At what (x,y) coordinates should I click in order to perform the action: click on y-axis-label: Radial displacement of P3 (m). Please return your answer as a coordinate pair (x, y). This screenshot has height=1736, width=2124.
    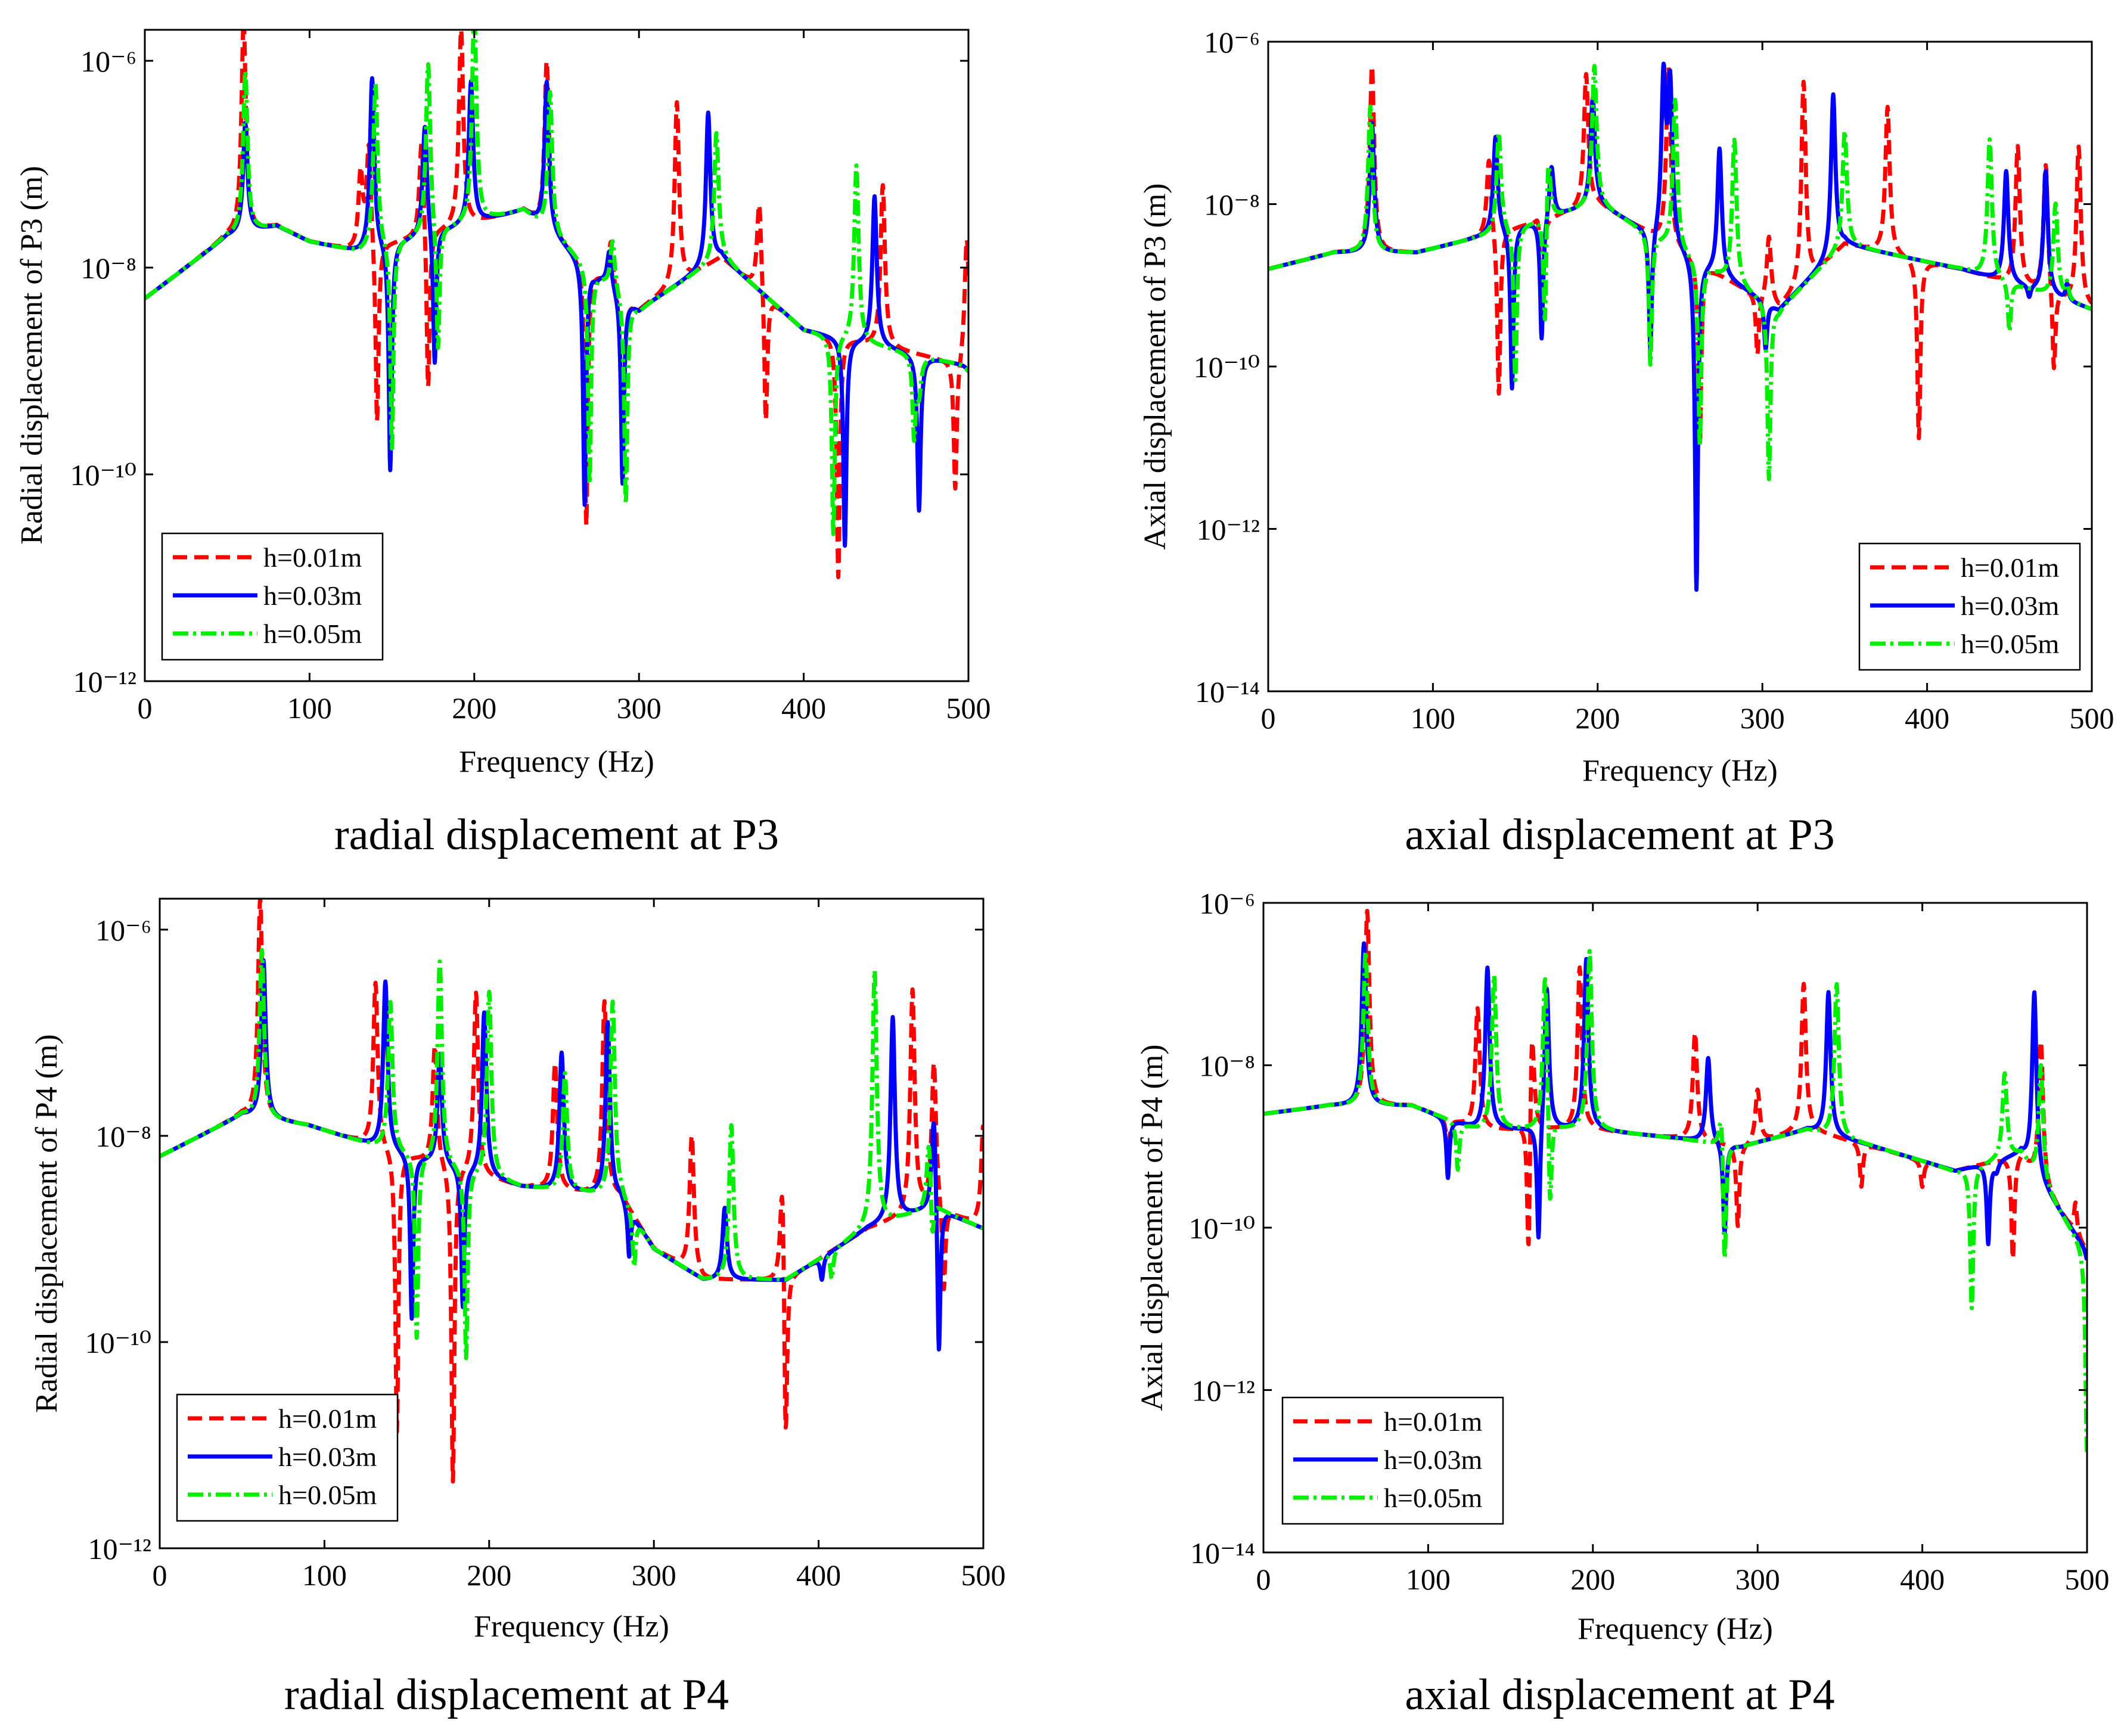
    Looking at the image, I should click on (32, 355).